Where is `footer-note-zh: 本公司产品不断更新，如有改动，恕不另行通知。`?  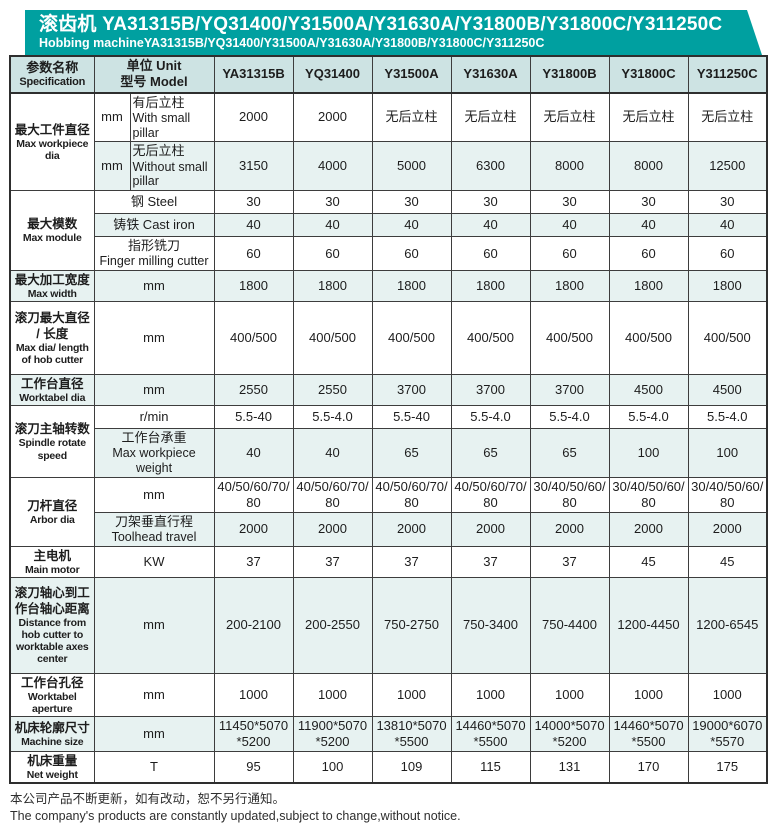 footer-note-zh: 本公司产品不断更新，如有改动，恕不另行通知。 is located at coordinates (148, 799).